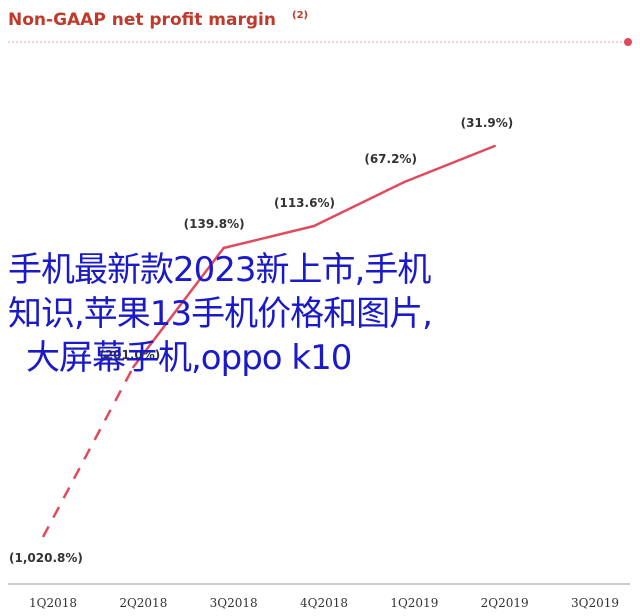 Image resolution: width=640 pixels, height=616 pixels. What do you see at coordinates (46, 558) in the screenshot?
I see `data-label: (1,020.8%)` at bounding box center [46, 558].